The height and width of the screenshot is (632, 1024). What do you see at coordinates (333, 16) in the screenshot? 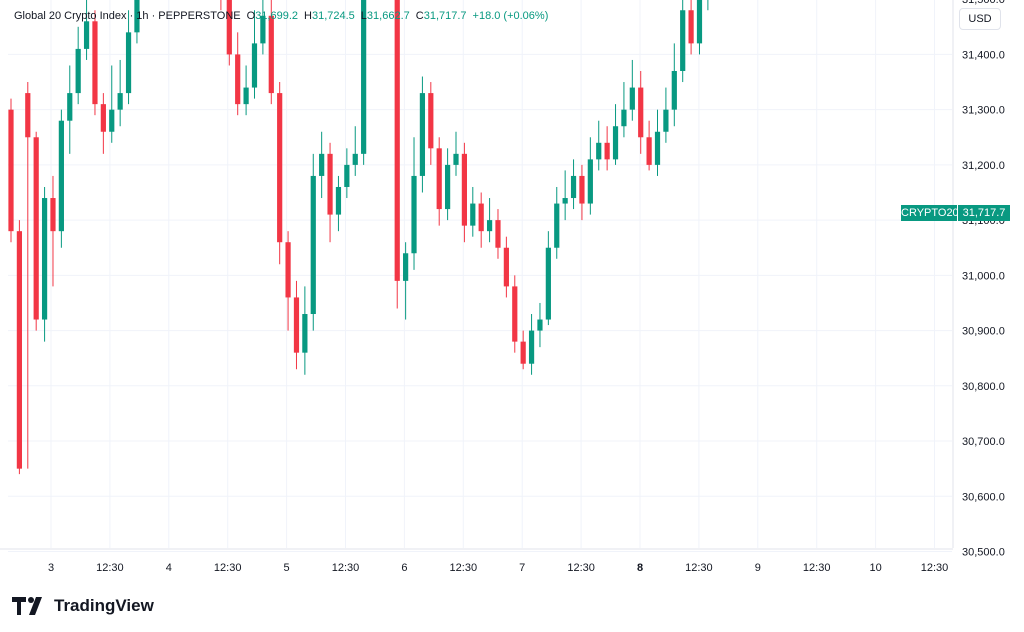
I see `high-value: 31,724.5` at bounding box center [333, 16].